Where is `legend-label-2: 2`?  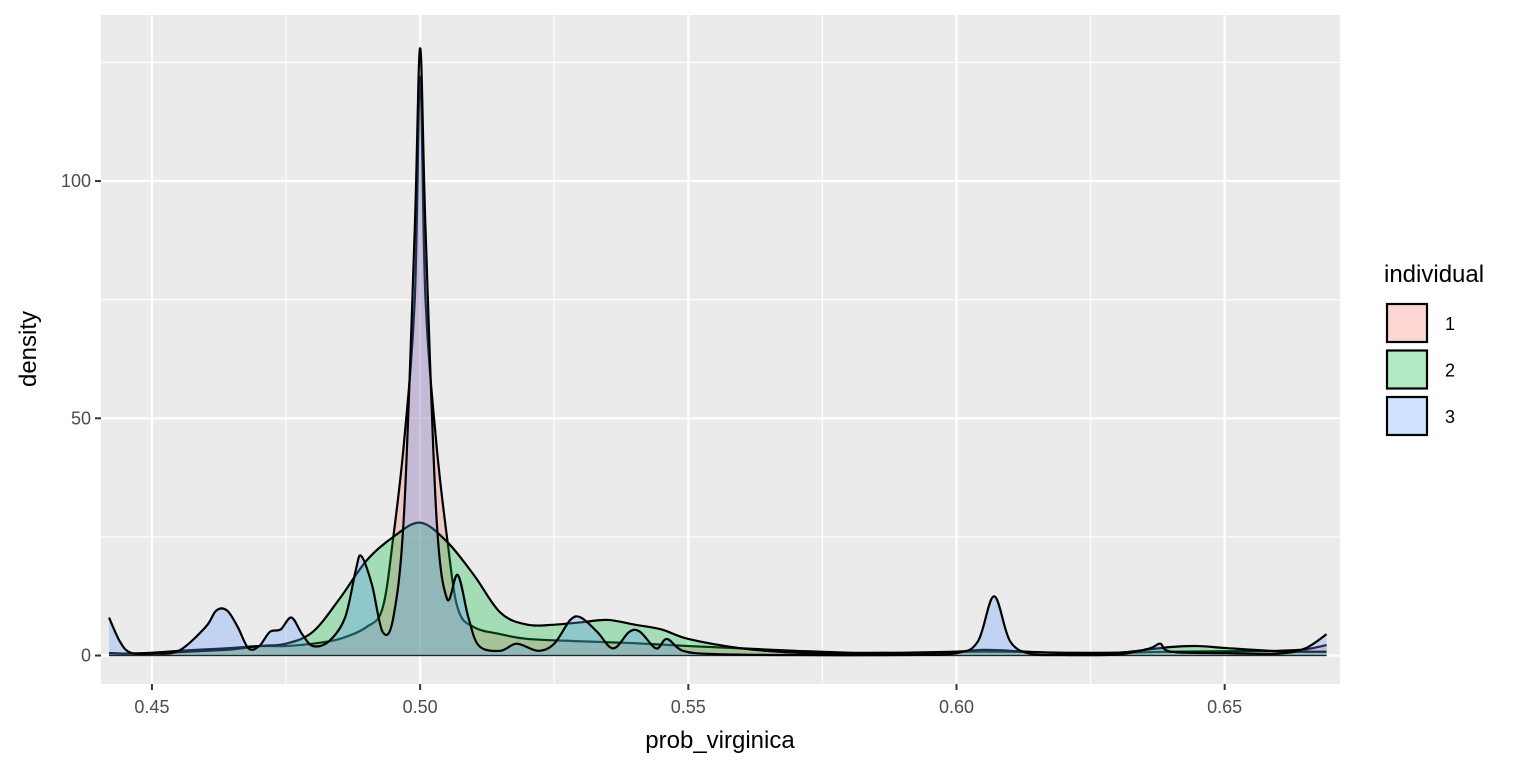
legend-label-2: 2 is located at coordinates (1450, 371).